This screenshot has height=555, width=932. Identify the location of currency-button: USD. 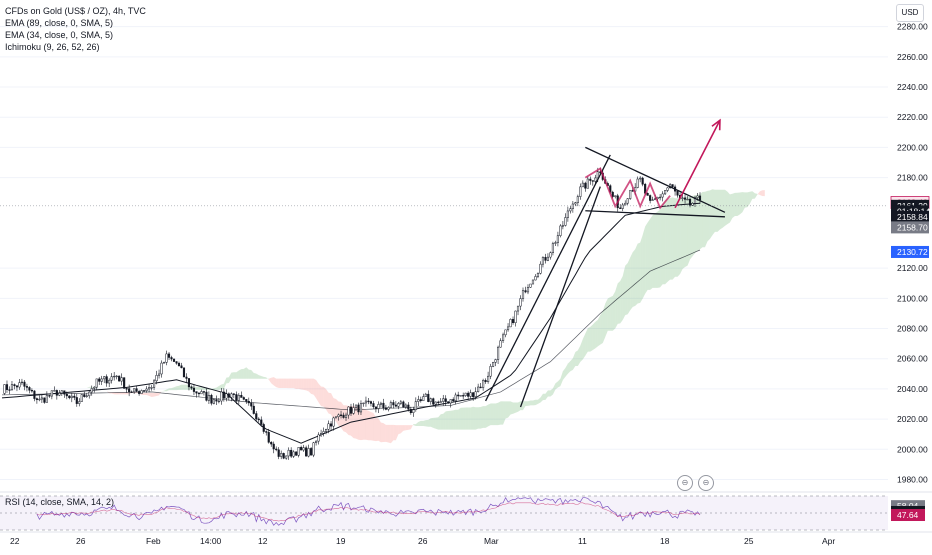
(910, 13).